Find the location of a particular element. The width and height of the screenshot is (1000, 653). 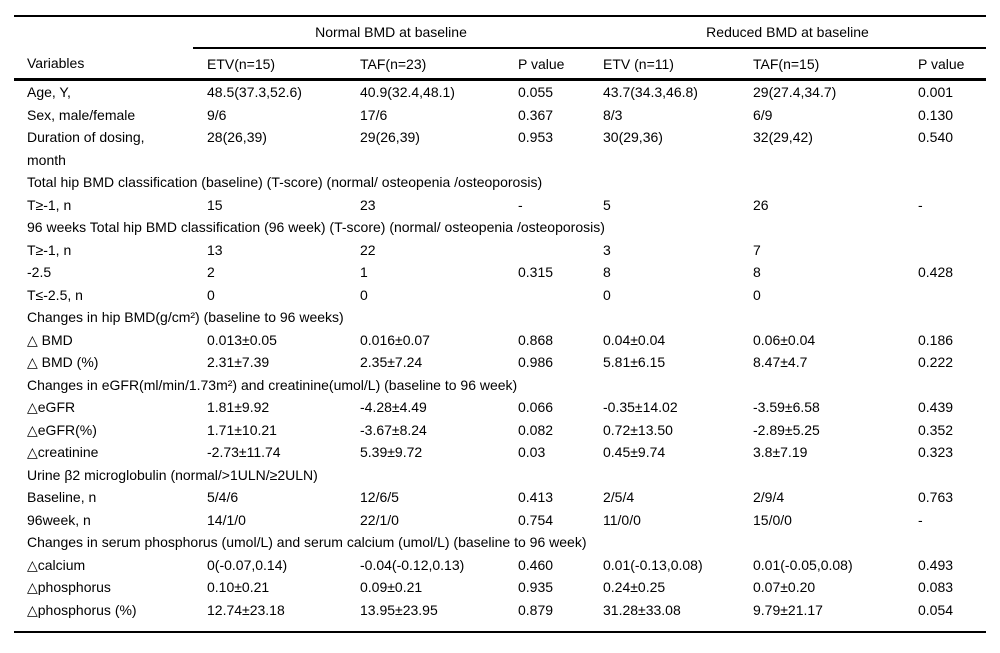

value-cell: 13.95±23.95 is located at coordinates (399, 609).